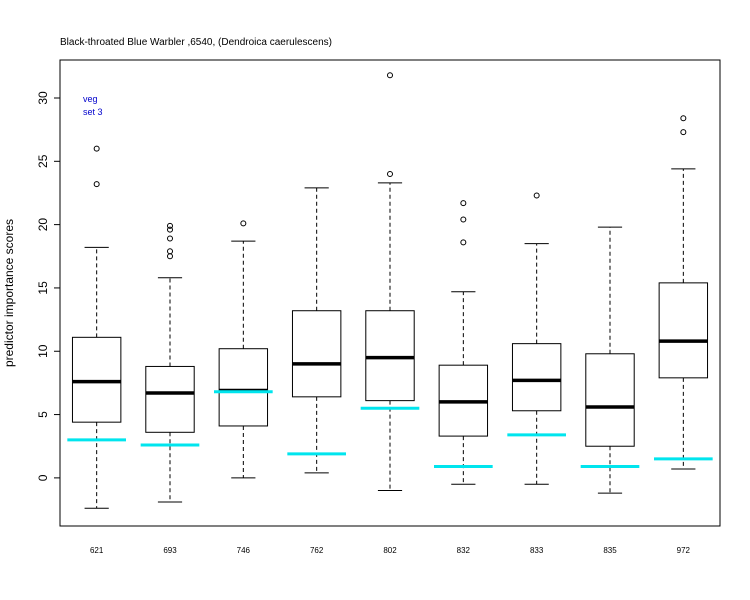 The width and height of the screenshot is (750, 600). I want to click on x-tick-label: 802, so click(390, 550).